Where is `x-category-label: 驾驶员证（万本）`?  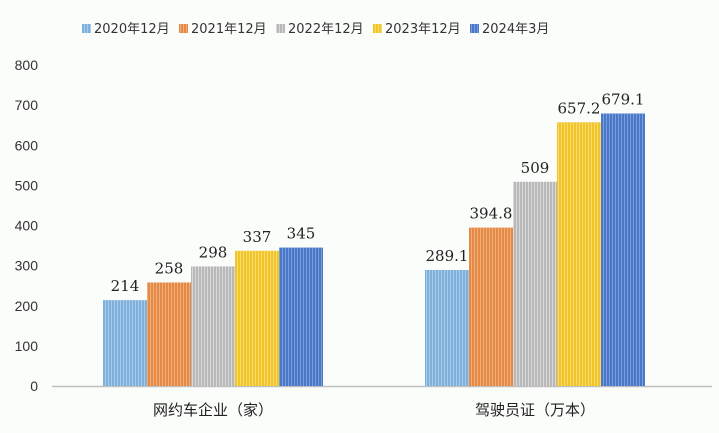 x-category-label: 驾驶员证（万本） is located at coordinates (535, 410).